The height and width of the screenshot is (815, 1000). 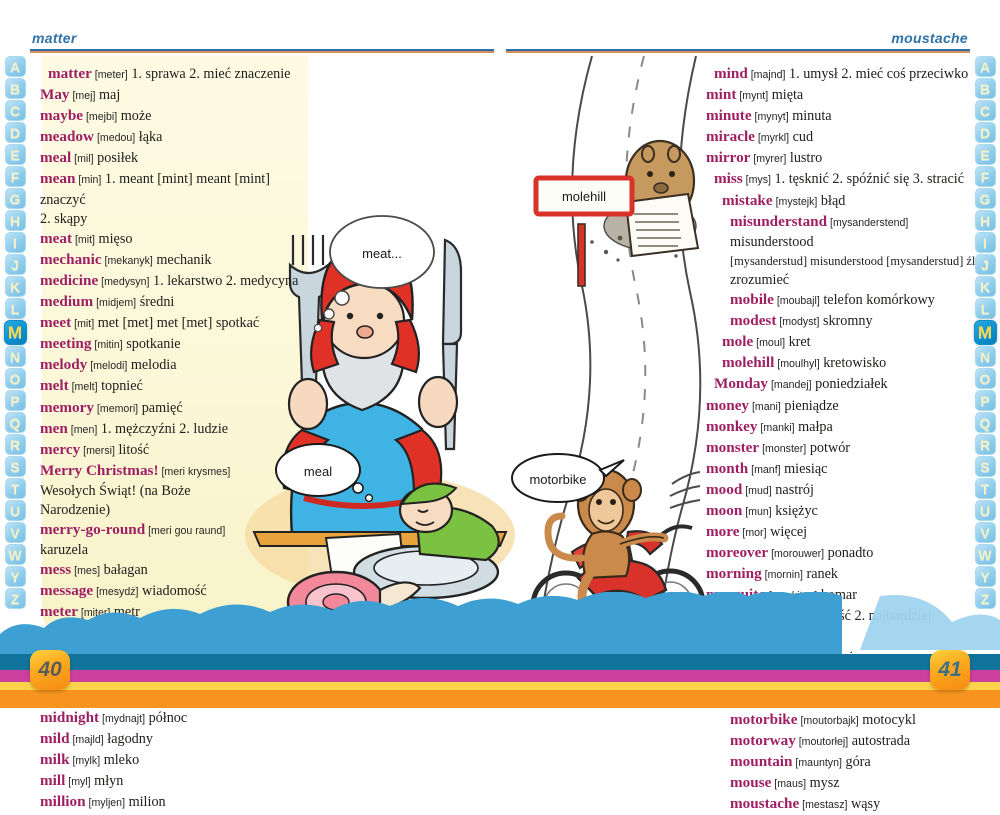 I want to click on entry-headword: meter, so click(x=59, y=612).